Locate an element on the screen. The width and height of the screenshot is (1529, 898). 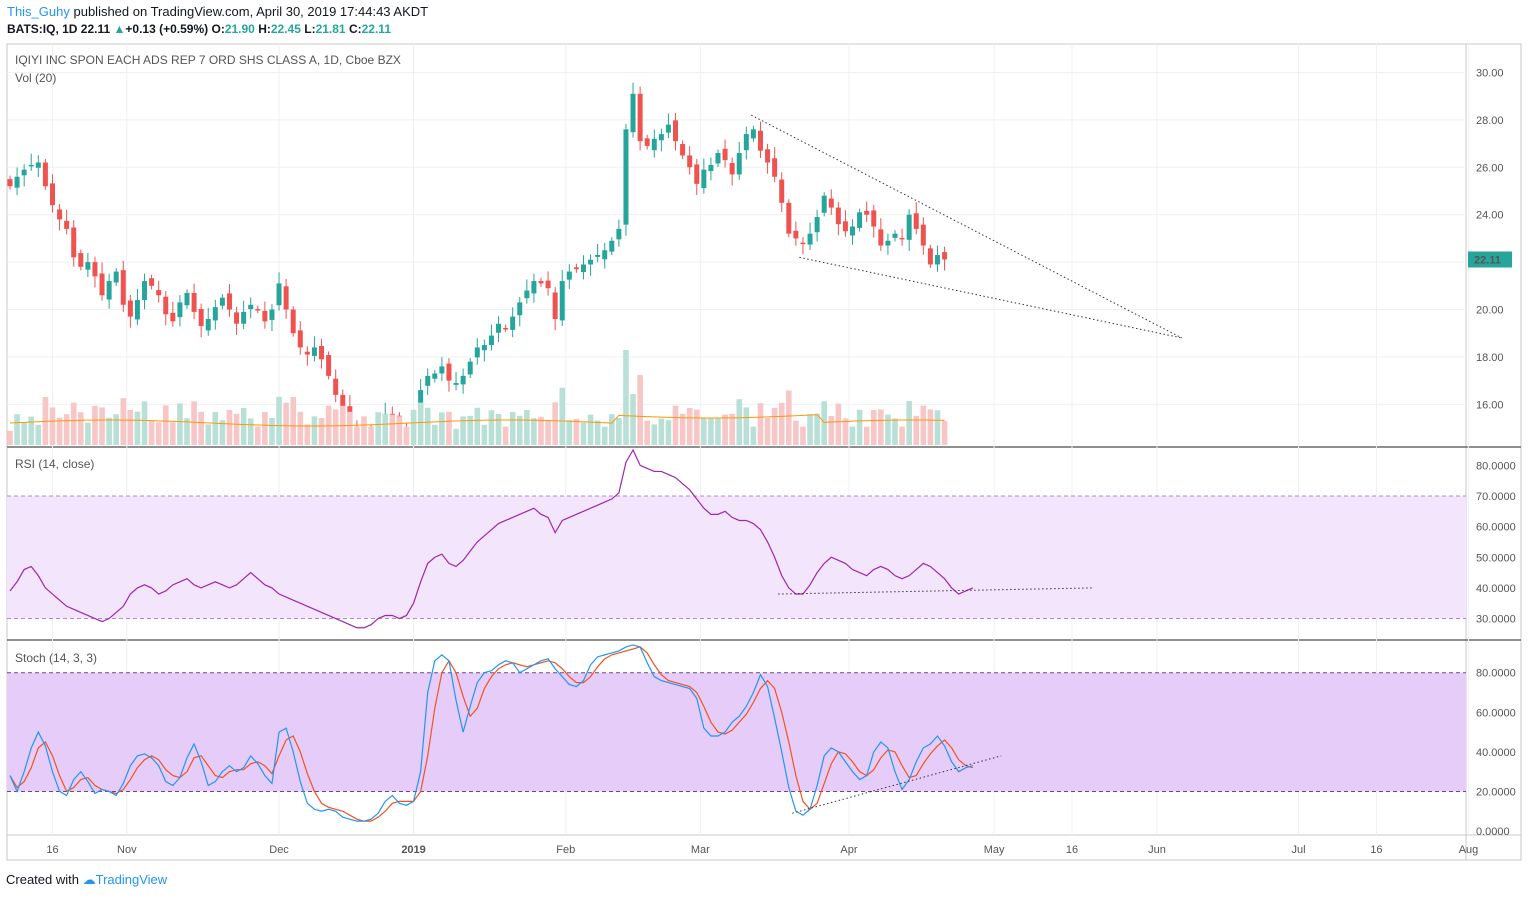
time-tick-label: Jul is located at coordinates (1299, 850).